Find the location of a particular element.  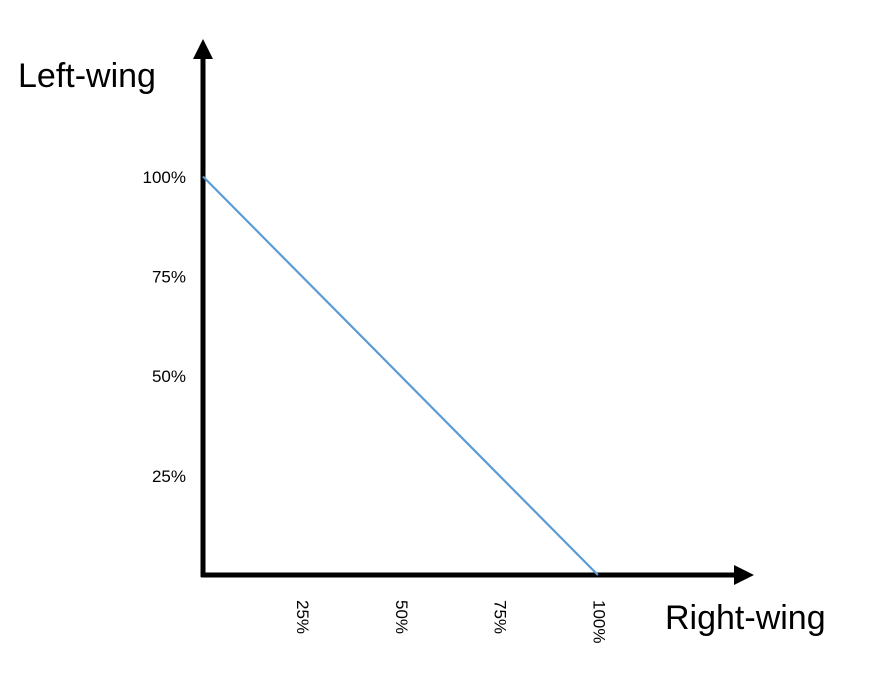

y-tick-label: 100% is located at coordinates (164, 177).